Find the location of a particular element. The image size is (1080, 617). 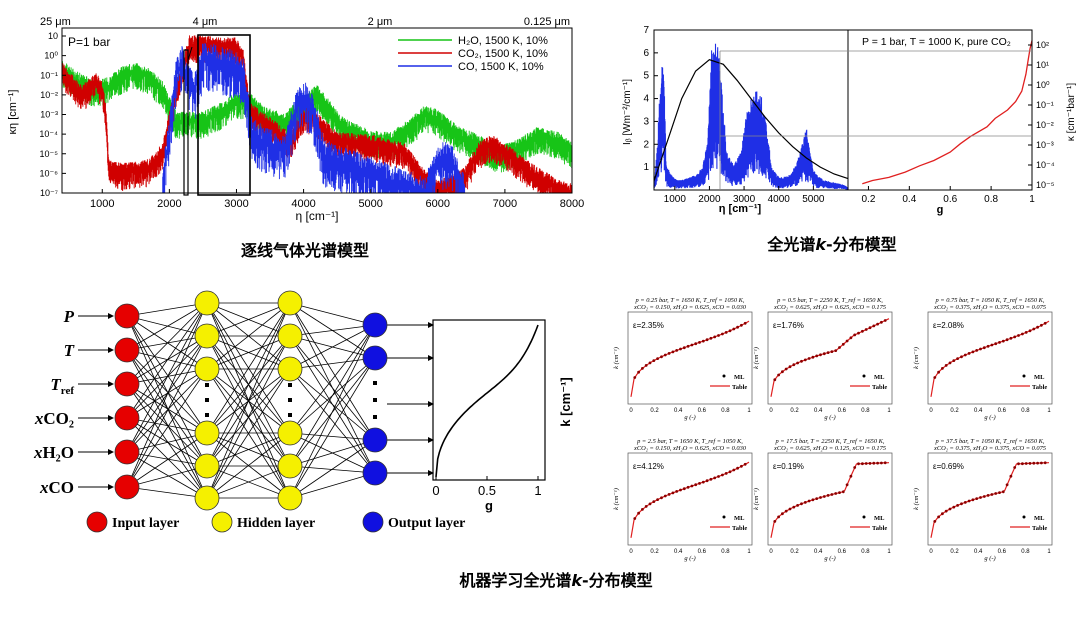

ml-xtick-label: 0.4 is located at coordinates (678, 411).